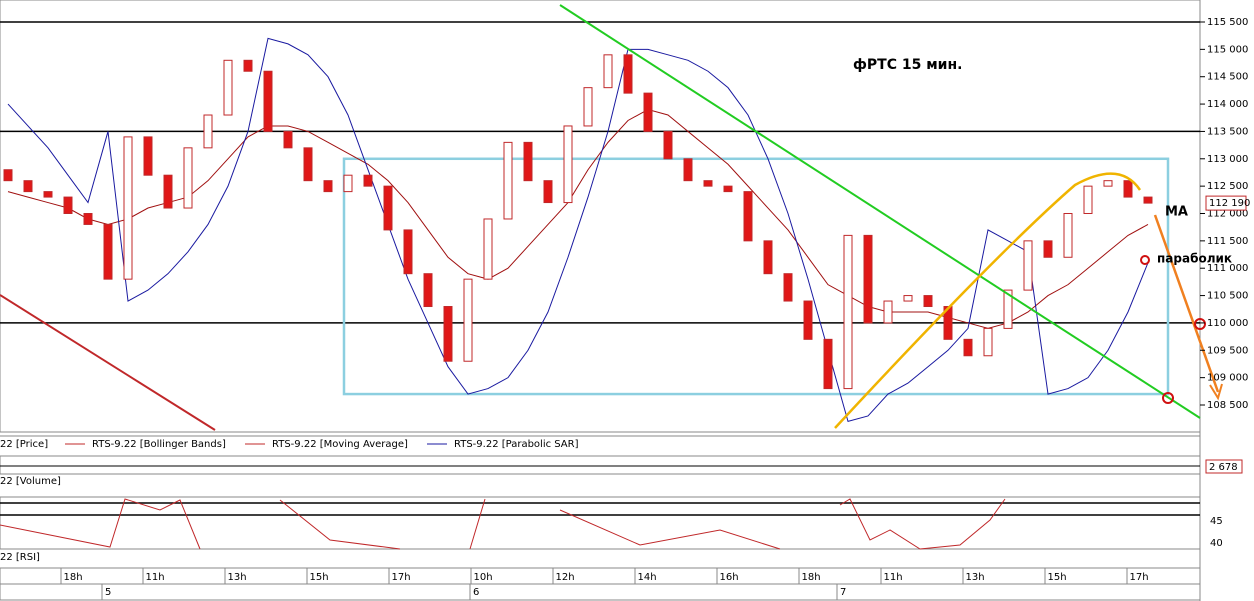 This screenshot has width=1254, height=601. I want to click on rsi-tick-label: 40, so click(1216, 543).